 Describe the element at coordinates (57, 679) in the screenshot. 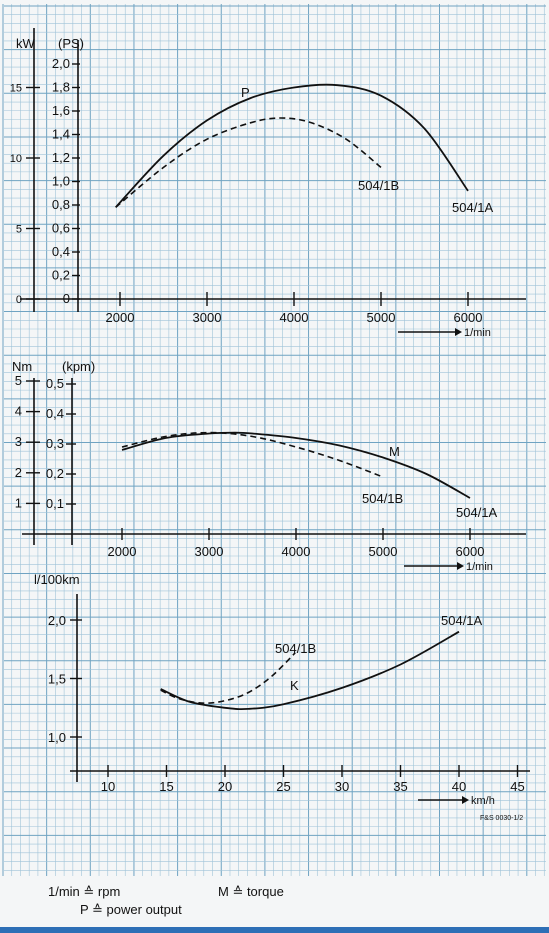

I see `fuel-y-tick-label: 1,5` at that location.